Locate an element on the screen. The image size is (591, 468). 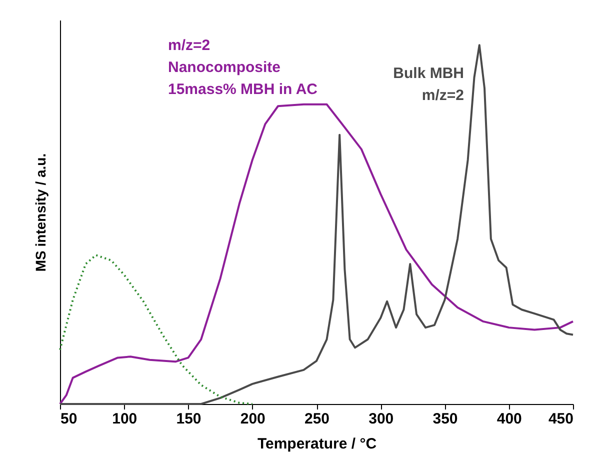
x-tick-label: 200 is located at coordinates (253, 419).